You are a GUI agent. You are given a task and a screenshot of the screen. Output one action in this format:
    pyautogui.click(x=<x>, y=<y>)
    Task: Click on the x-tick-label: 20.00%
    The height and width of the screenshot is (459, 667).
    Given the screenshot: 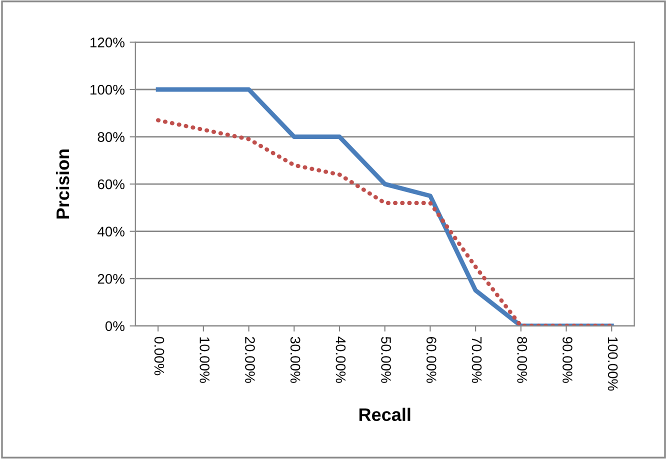 What is the action you would take?
    pyautogui.click(x=250, y=360)
    